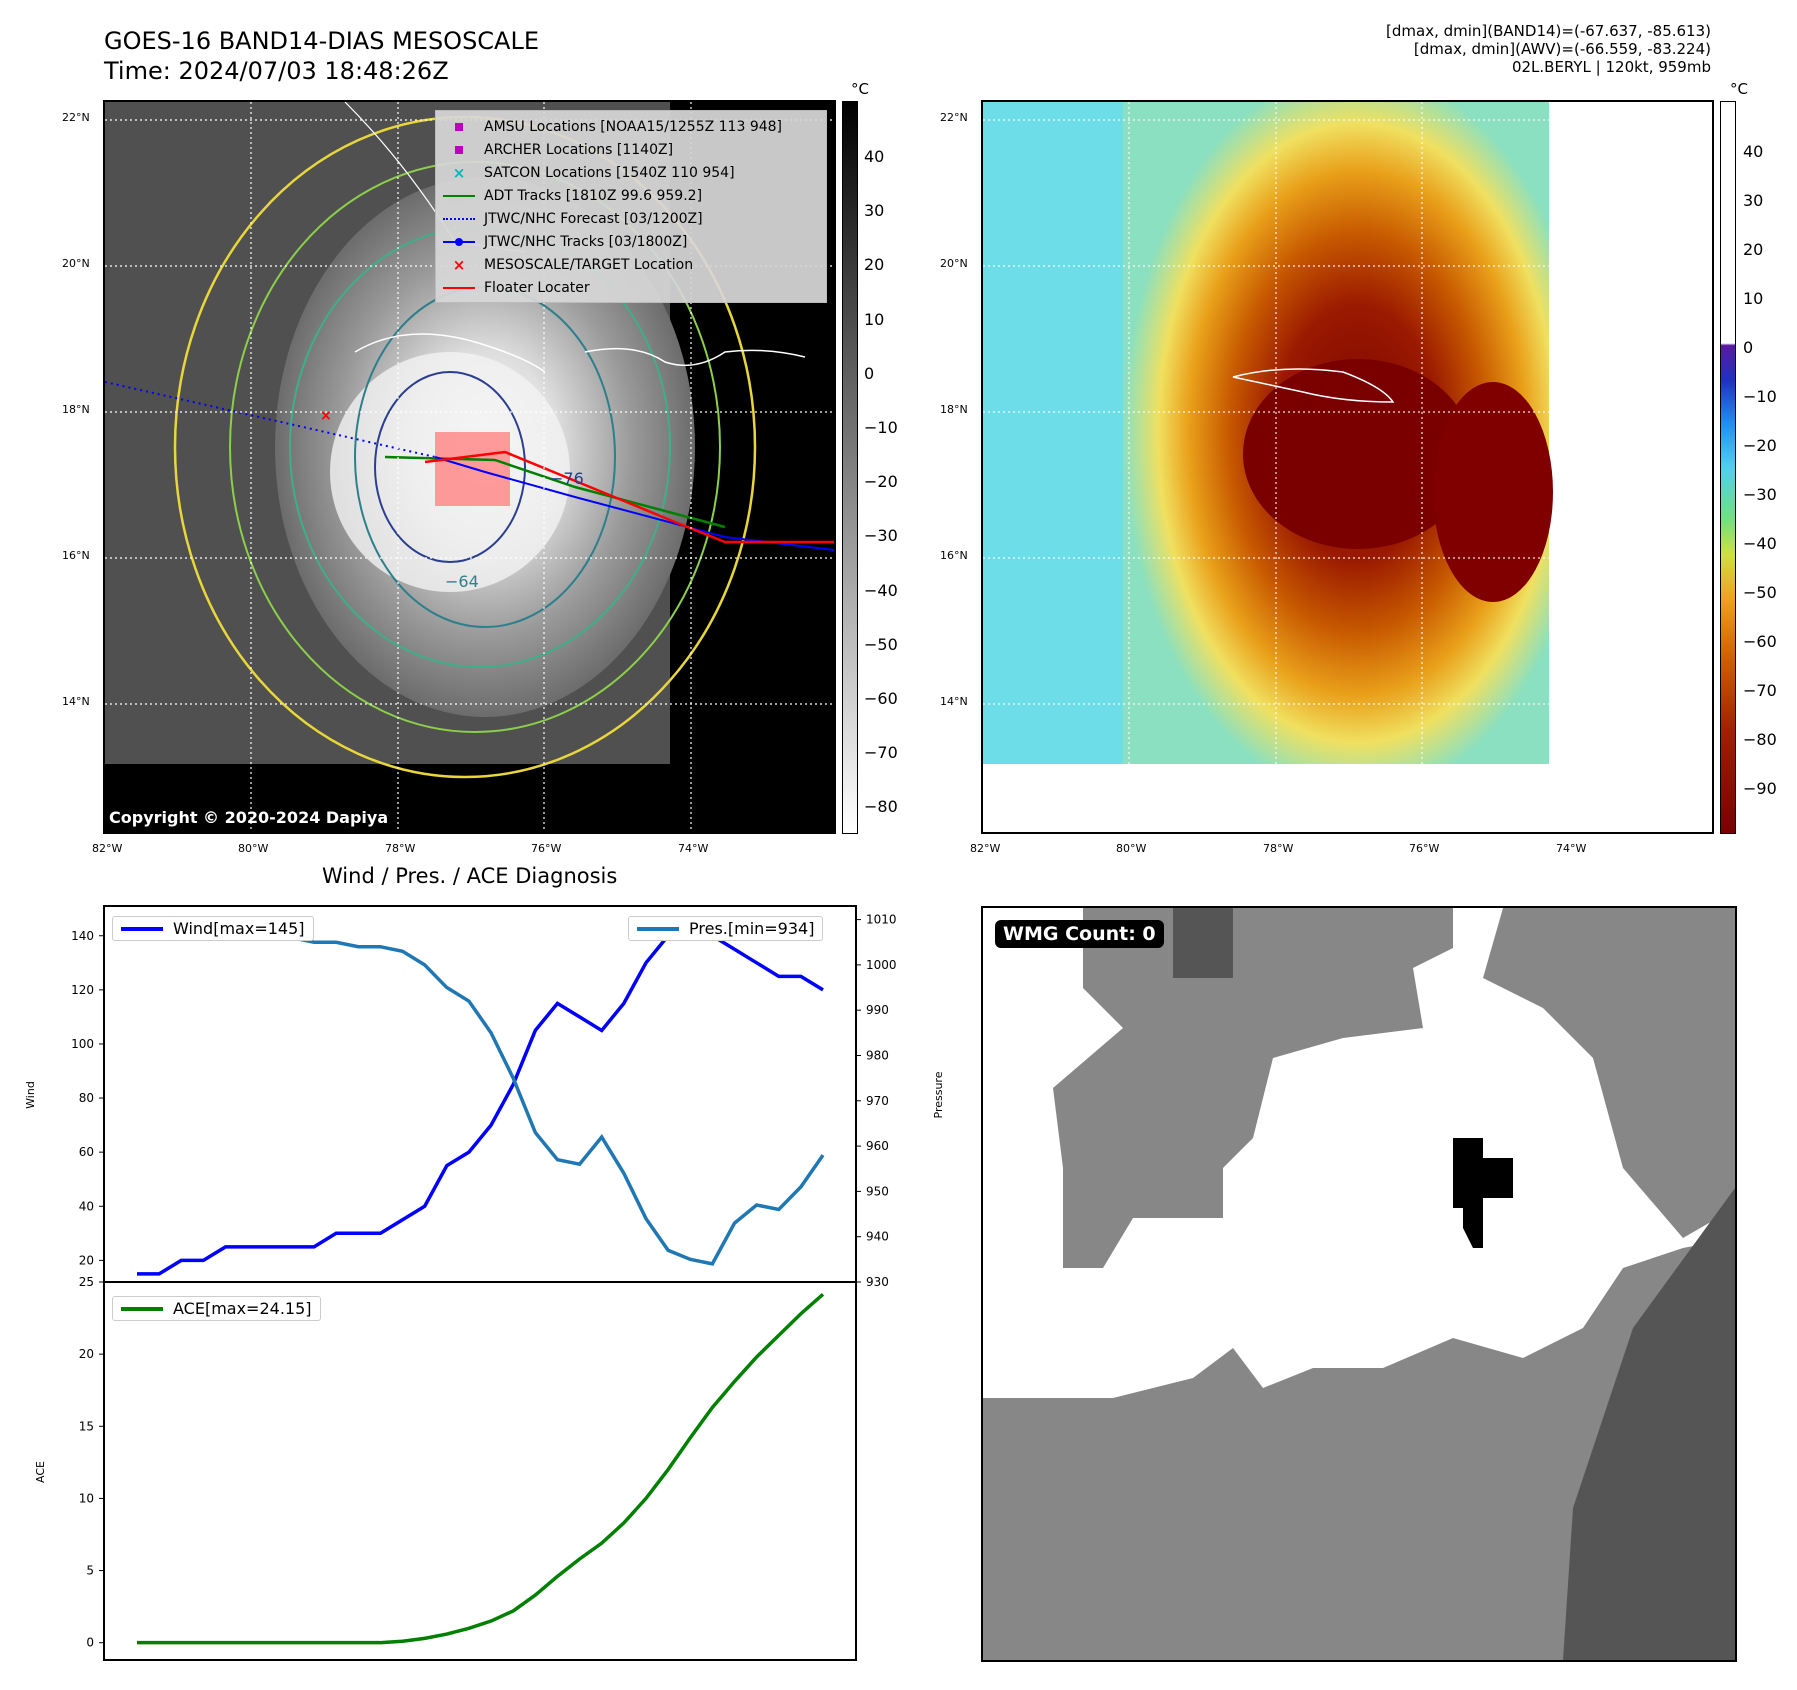 Image resolution: width=1797 pixels, height=1690 pixels. What do you see at coordinates (877, 1010) in the screenshot?
I see `axis-tick-label: 990` at bounding box center [877, 1010].